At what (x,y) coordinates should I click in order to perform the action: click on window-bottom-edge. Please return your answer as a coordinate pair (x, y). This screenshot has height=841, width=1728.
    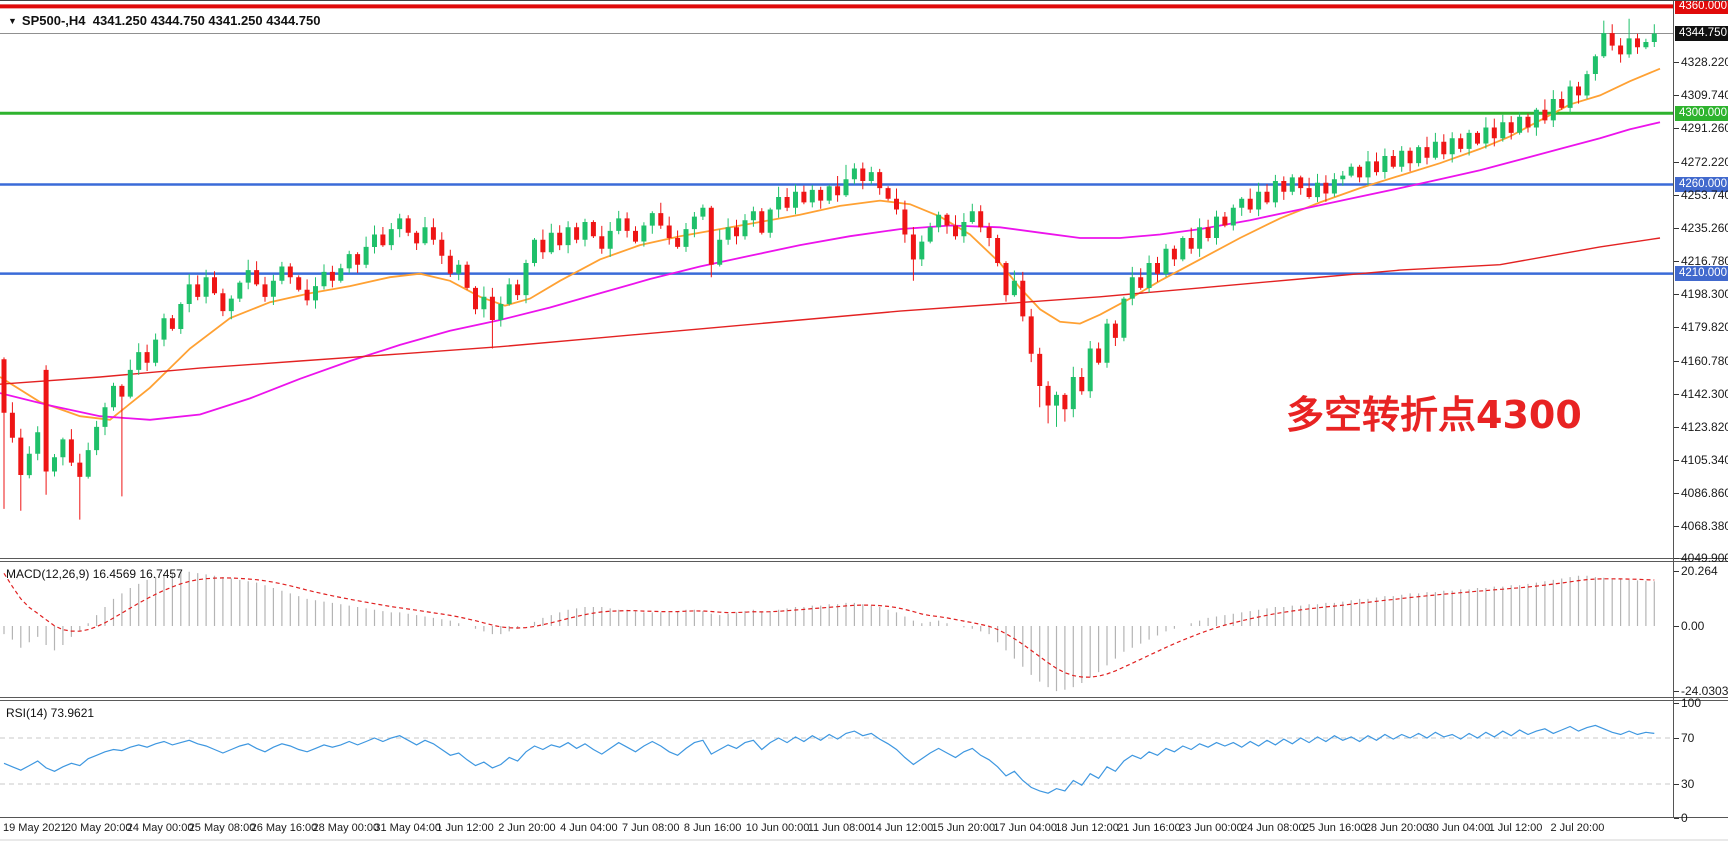
    Looking at the image, I should click on (864, 840).